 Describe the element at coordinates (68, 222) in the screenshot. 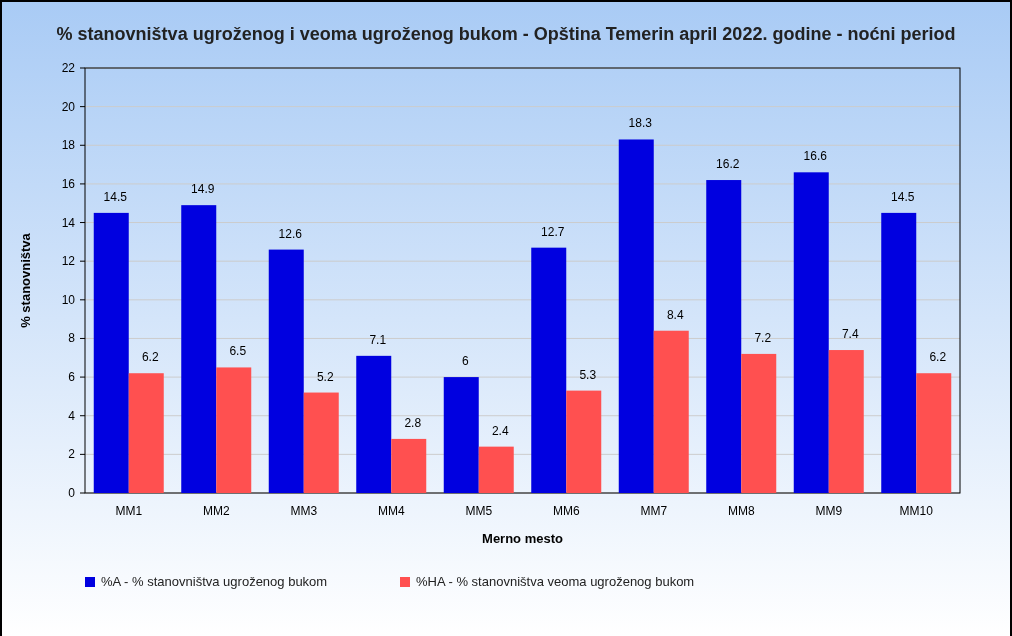

I see `y-tick-label: 14` at that location.